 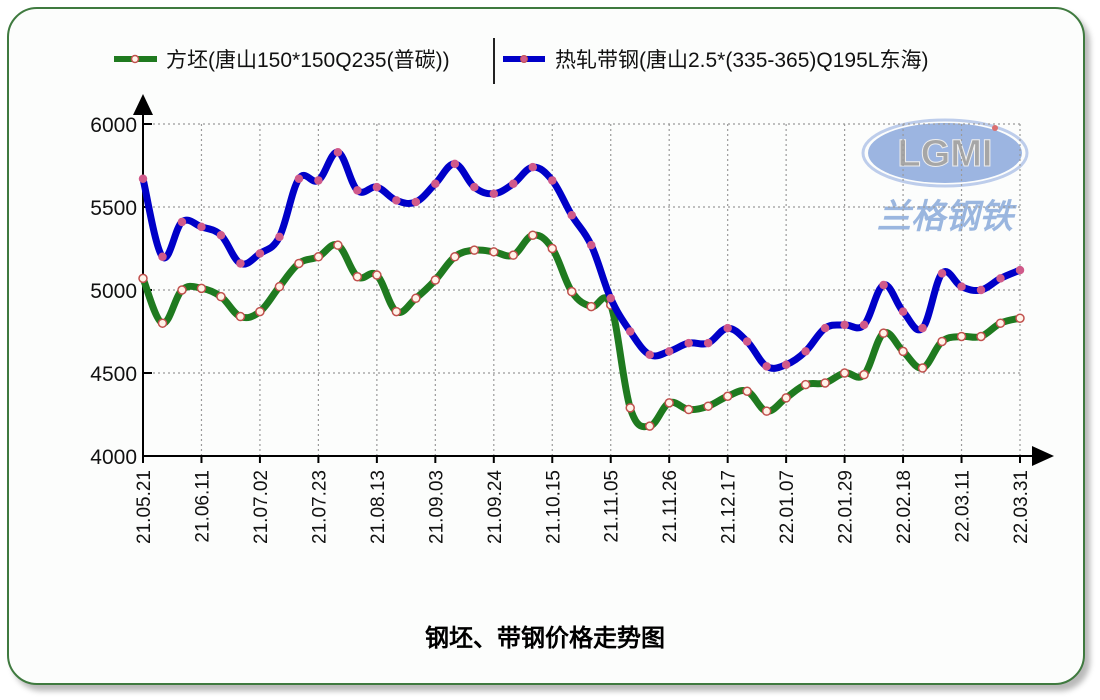 I want to click on legend-label-strip: 热轧带钢(唐山2.5*(335-365)Q195L东海), so click(x=741, y=60).